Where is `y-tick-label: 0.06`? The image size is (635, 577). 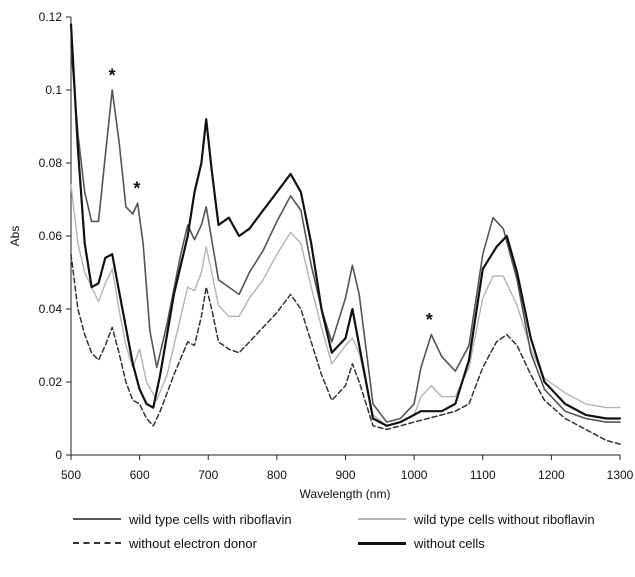
y-tick-label: 0.06 is located at coordinates (51, 236).